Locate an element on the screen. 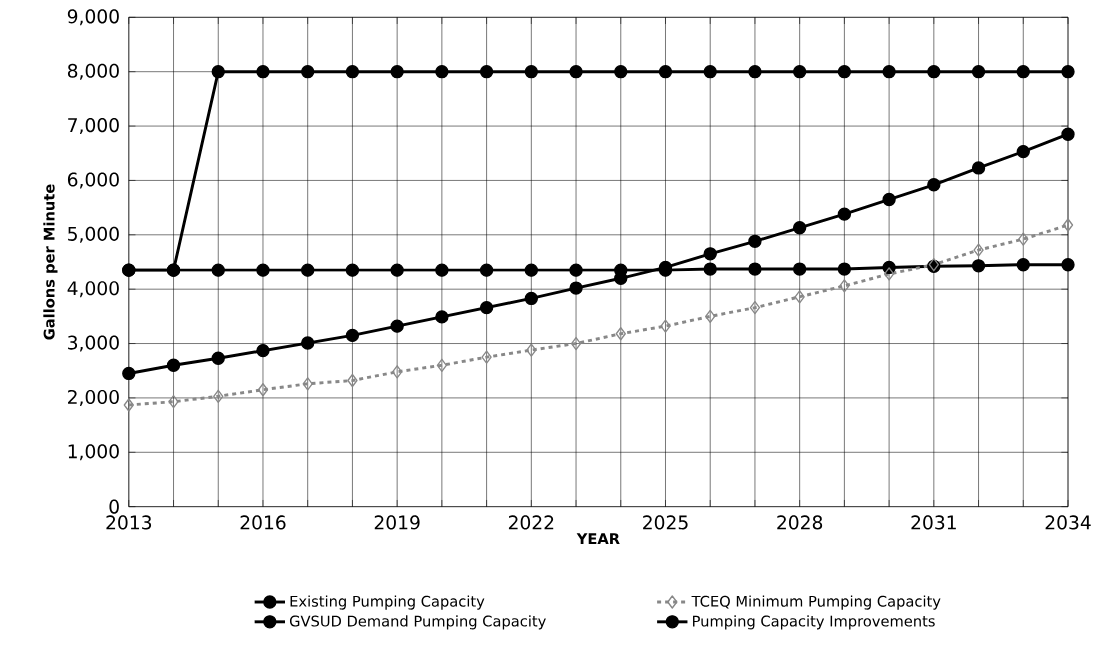 The image size is (1102, 652). x-axis-title: YEAR is located at coordinates (598, 538).